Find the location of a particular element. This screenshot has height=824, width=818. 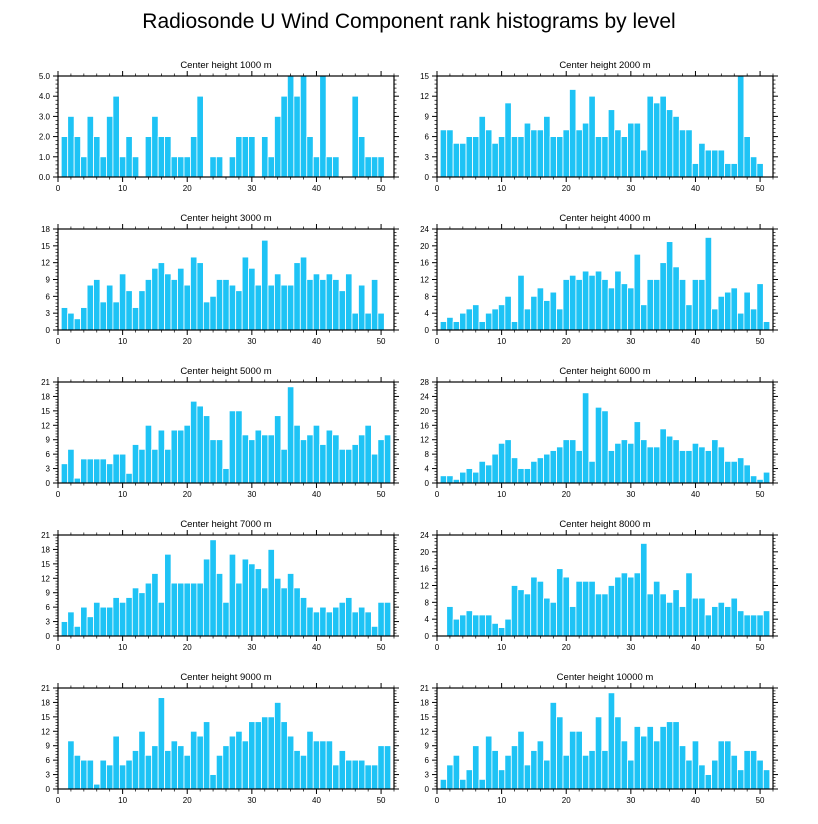

panel-title: Center height 9000 m is located at coordinates (225, 677).